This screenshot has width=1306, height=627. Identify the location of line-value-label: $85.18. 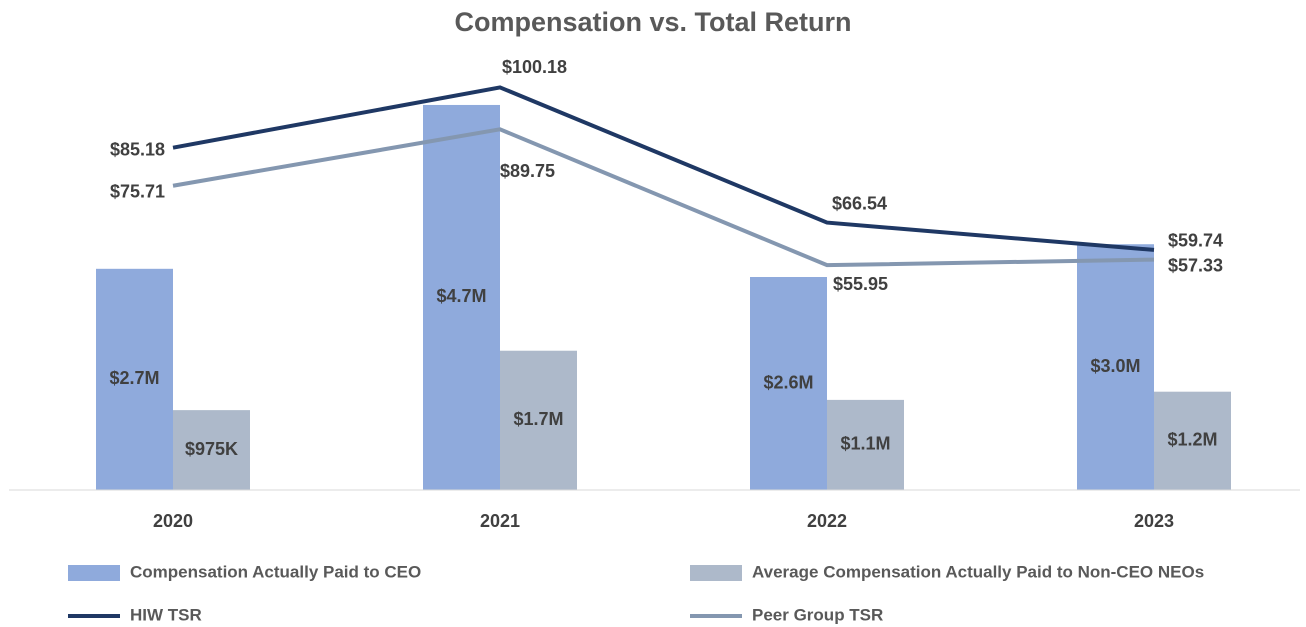
(137, 149).